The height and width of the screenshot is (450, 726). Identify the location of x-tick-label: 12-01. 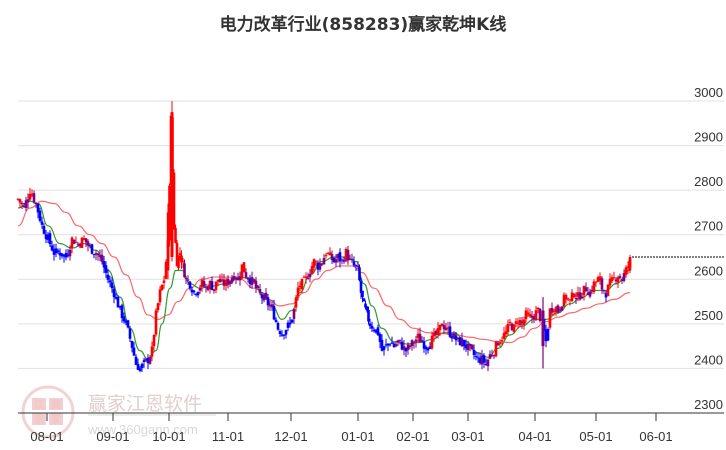
(290, 436).